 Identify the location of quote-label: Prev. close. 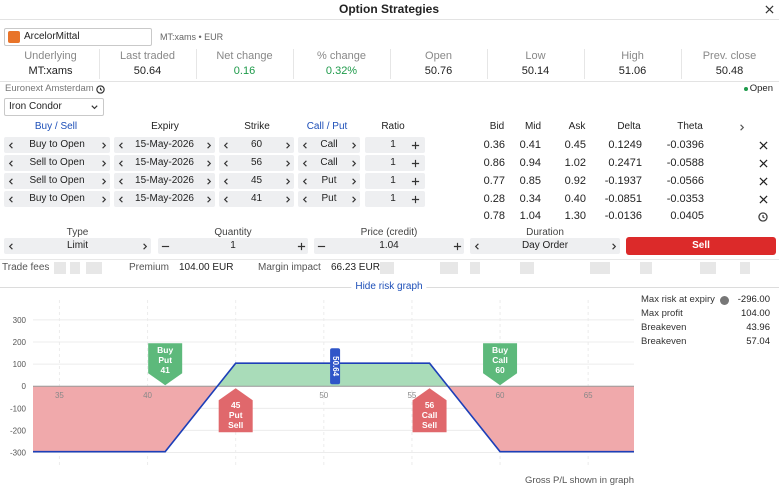
(729, 56).